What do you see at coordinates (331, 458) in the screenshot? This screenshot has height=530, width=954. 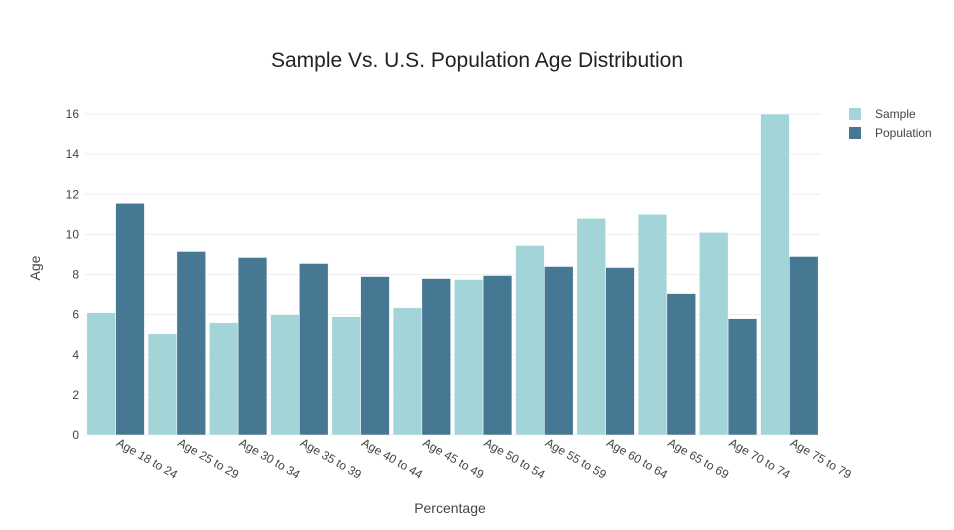 I see `x-tick-label: Age 35 to 39` at bounding box center [331, 458].